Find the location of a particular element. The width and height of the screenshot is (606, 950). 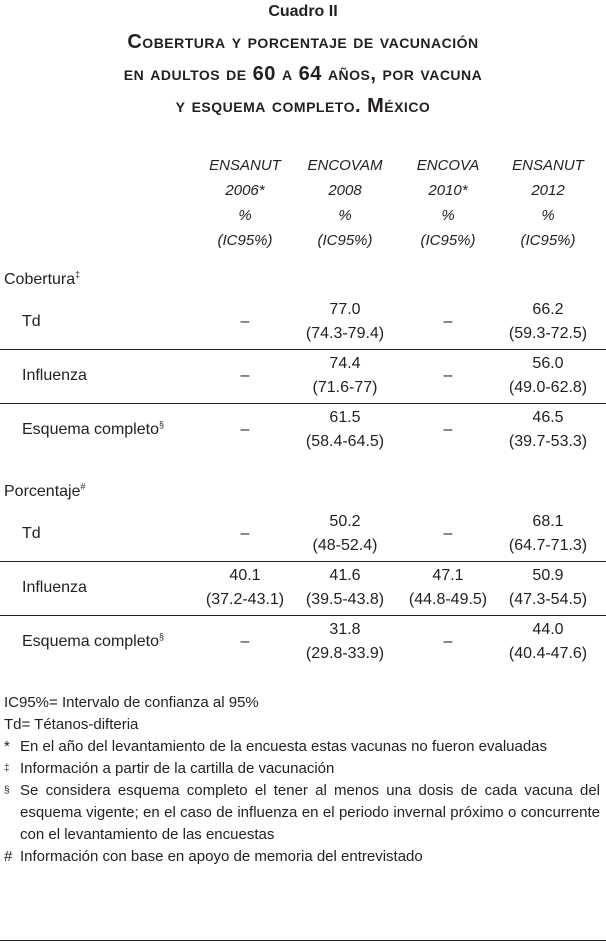

cell-text: (59.3-72.5) is located at coordinates (548, 333).